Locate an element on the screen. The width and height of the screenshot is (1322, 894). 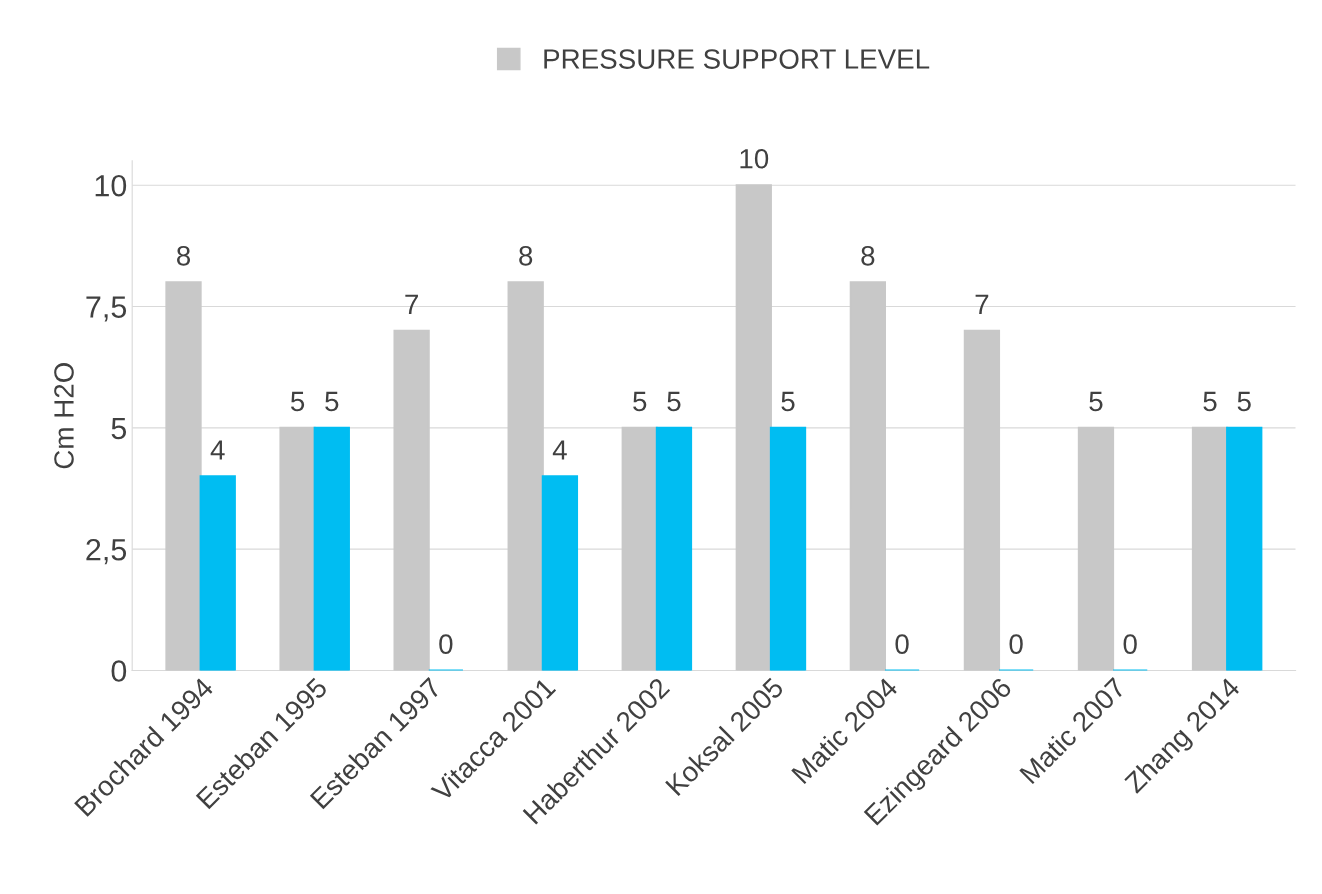
y-tick-label: 7,5 is located at coordinates (106, 309).